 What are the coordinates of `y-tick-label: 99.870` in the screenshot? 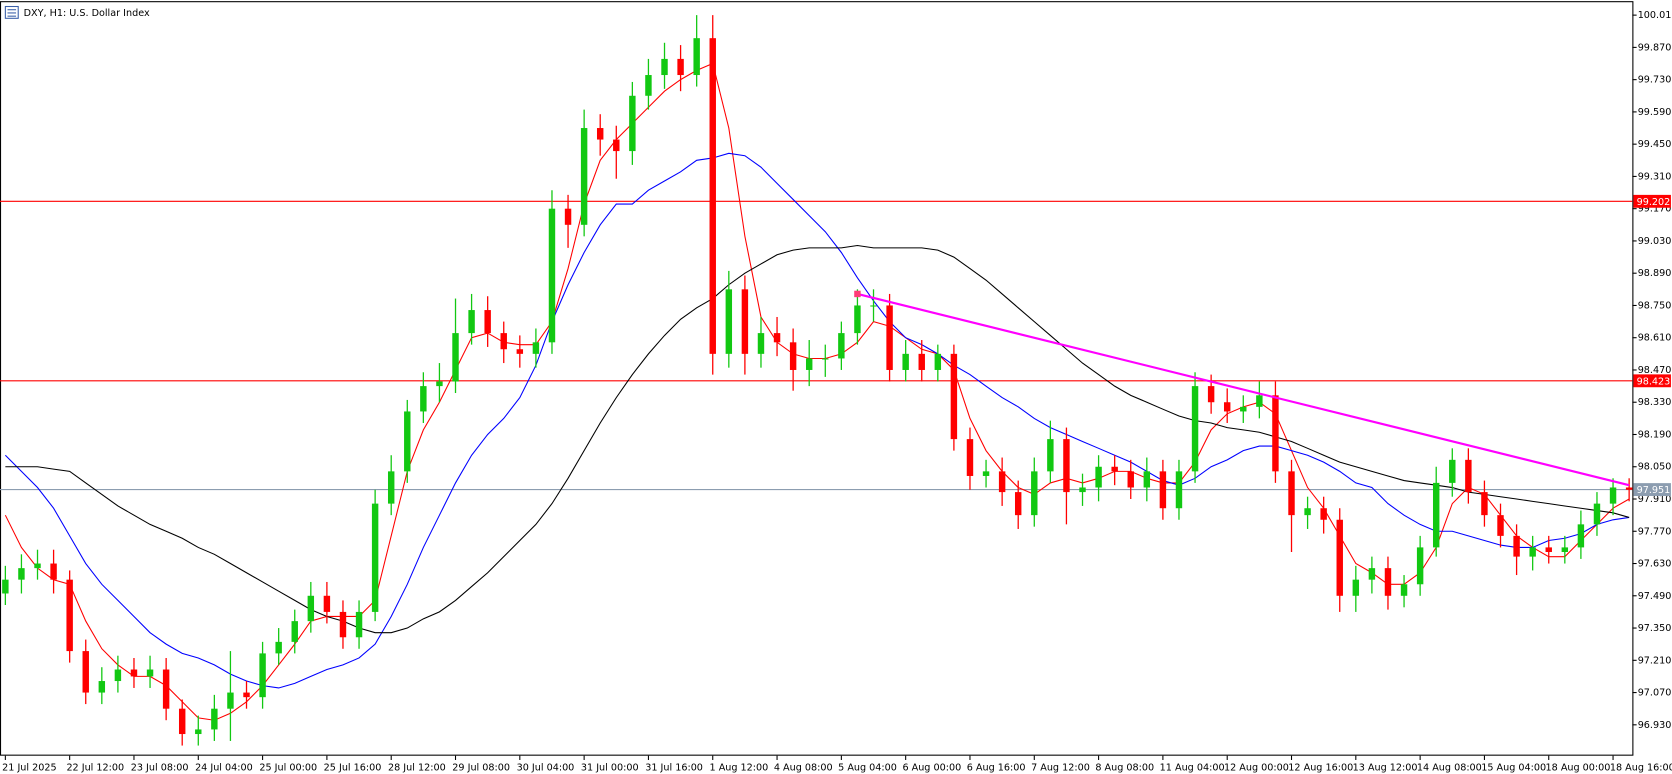 It's located at (1655, 47).